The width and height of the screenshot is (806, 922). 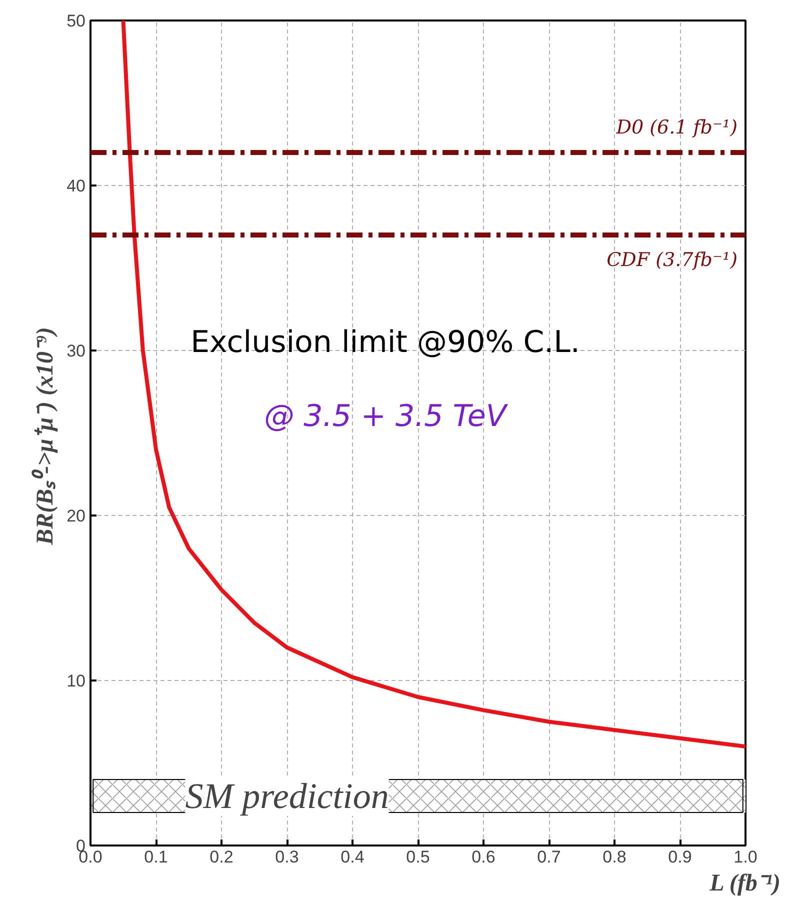 What do you see at coordinates (418, 857) in the screenshot?
I see `x-tick-label: 0.5` at bounding box center [418, 857].